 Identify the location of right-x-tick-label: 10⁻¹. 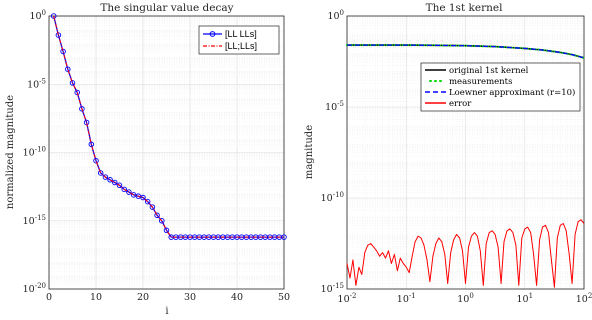
(406, 298).